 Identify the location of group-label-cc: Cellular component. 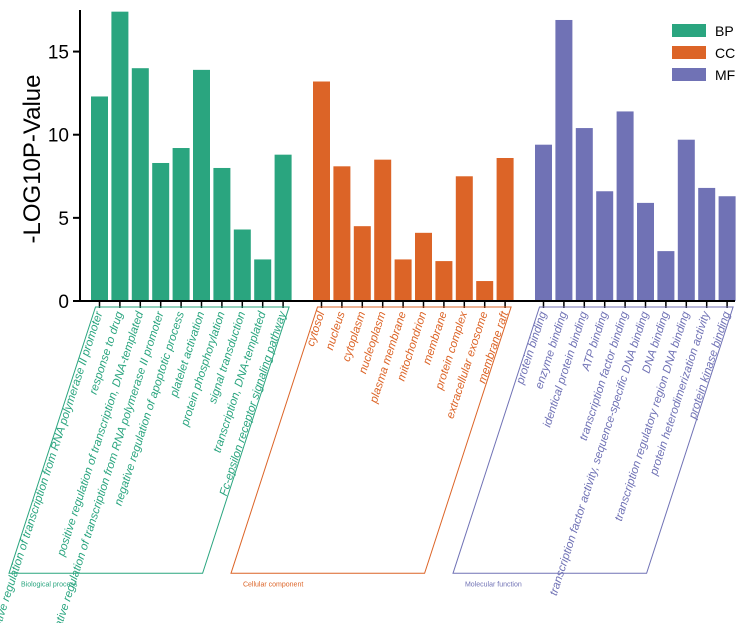
(273, 584).